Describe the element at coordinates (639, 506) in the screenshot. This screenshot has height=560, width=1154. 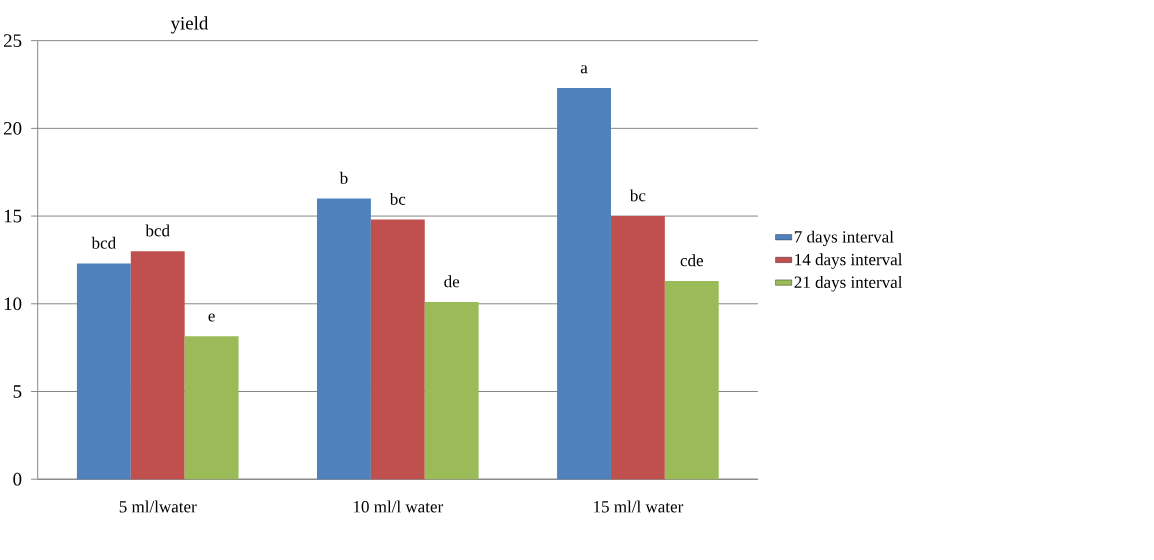
I see `x-tick-label: 15 ml/l water` at that location.